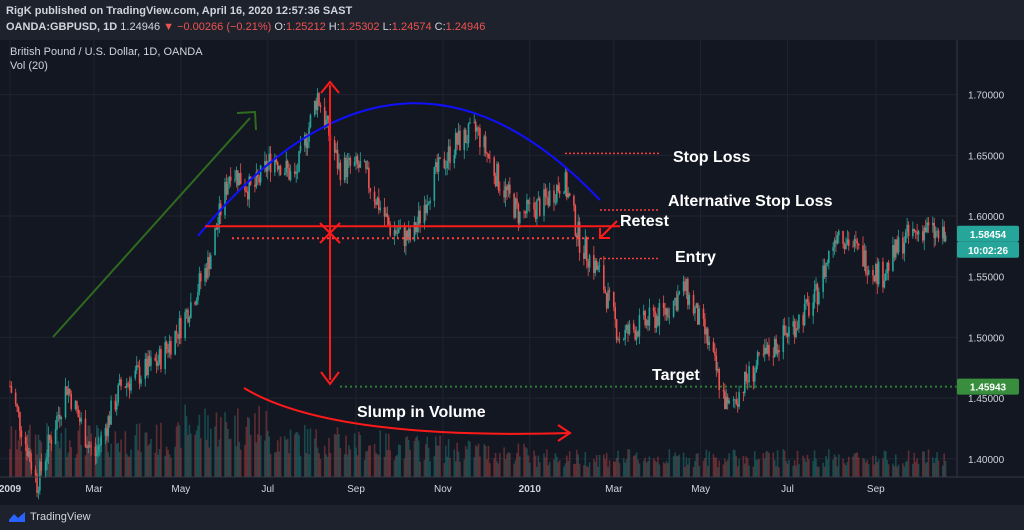  I want to click on tradingview-logo-icon, so click(17, 517).